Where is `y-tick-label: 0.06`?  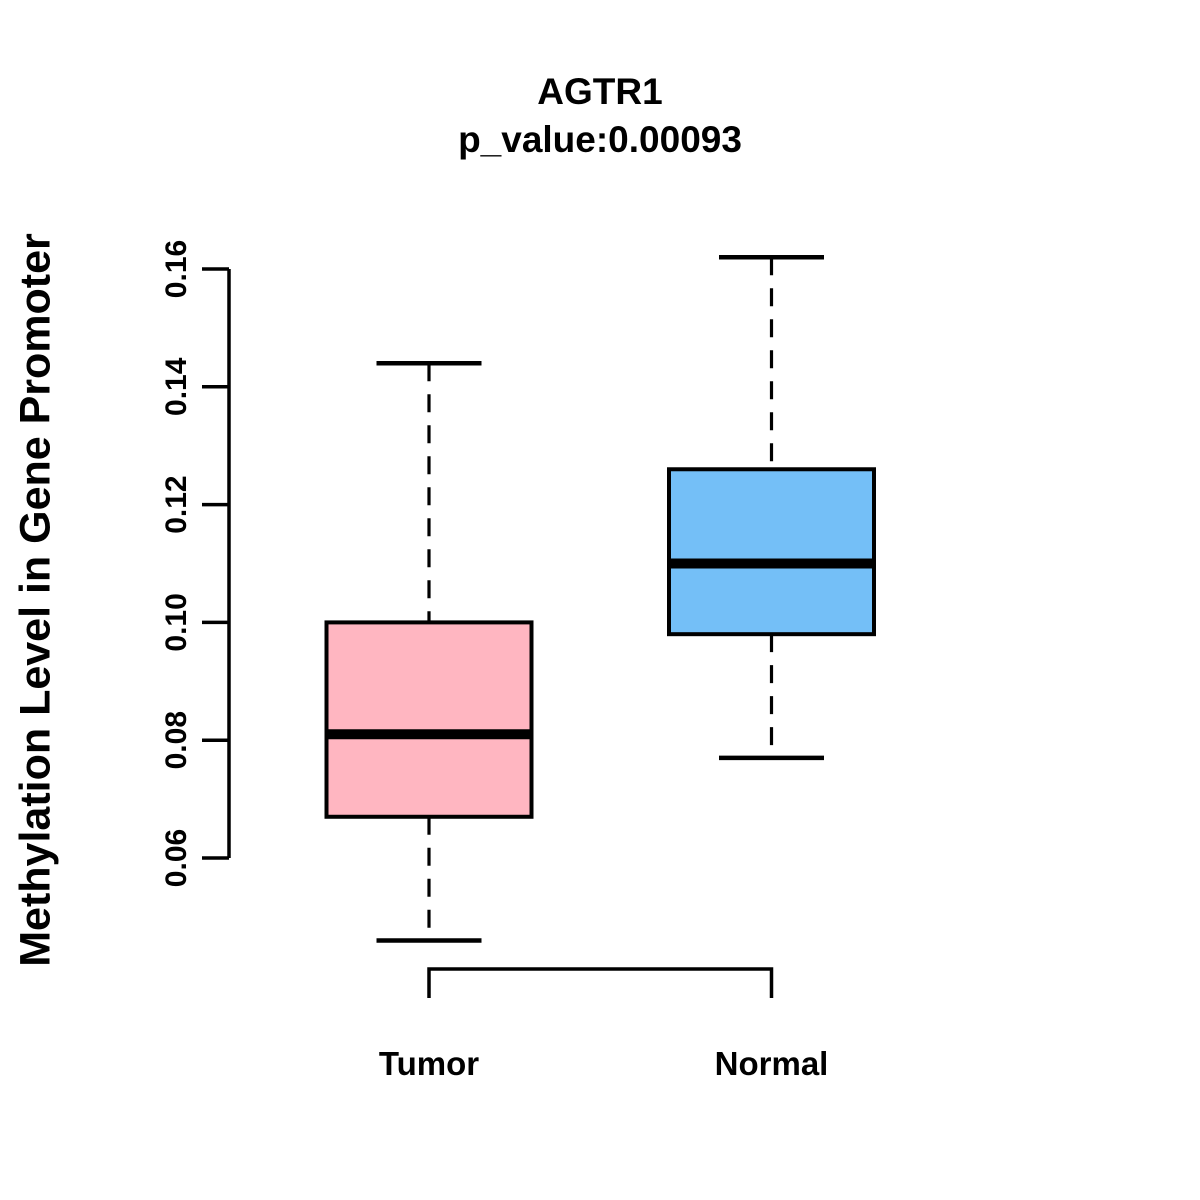
y-tick-label: 0.06 is located at coordinates (176, 858).